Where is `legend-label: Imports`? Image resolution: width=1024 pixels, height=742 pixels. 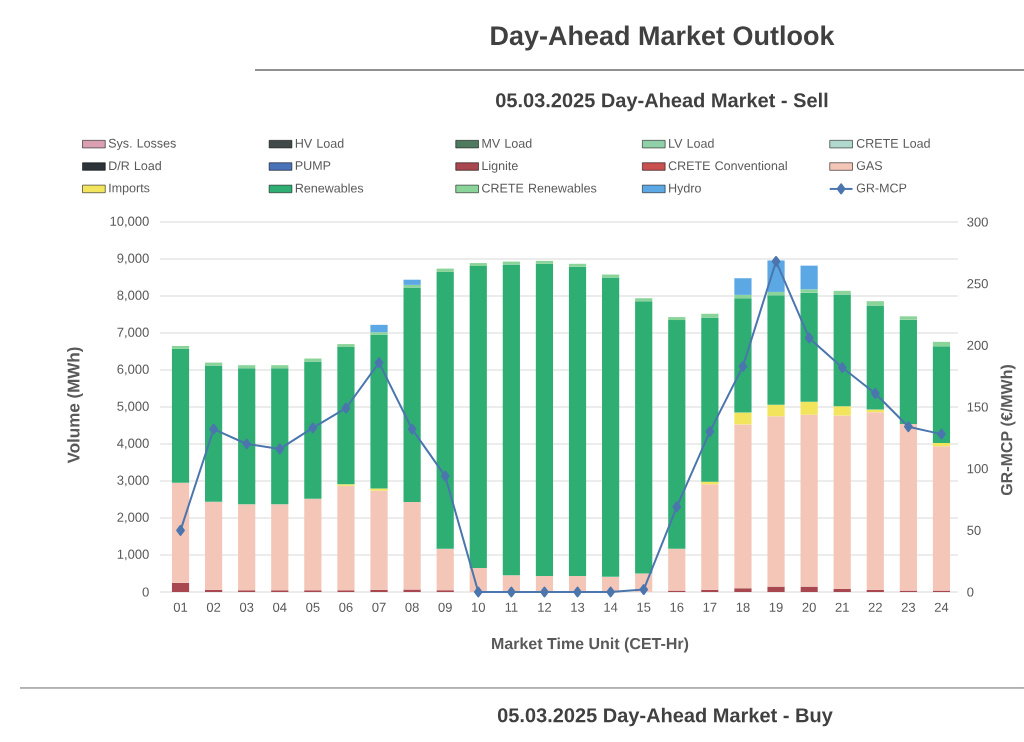
legend-label: Imports is located at coordinates (129, 189).